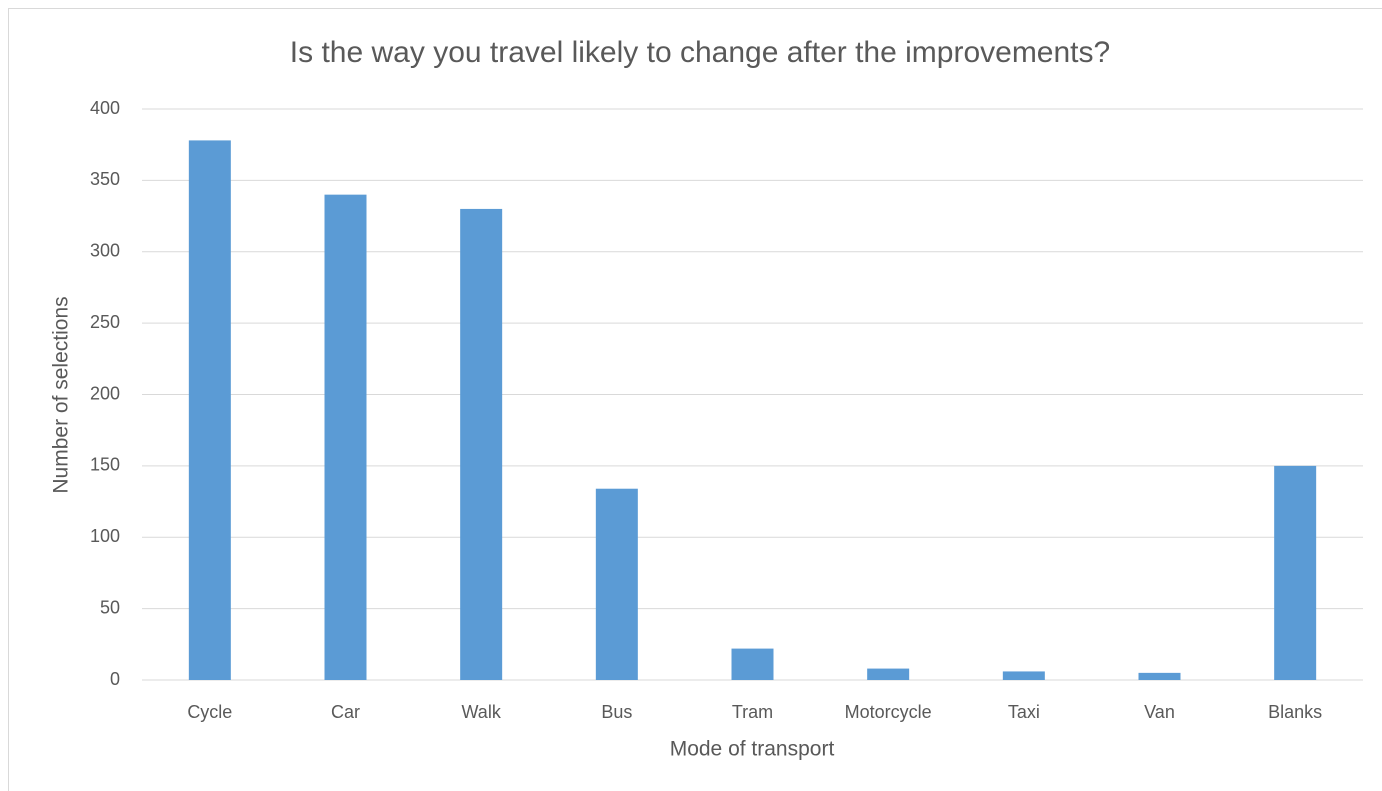 Image resolution: width=1382 pixels, height=791 pixels. I want to click on x-tick-label: Bus, so click(616, 712).